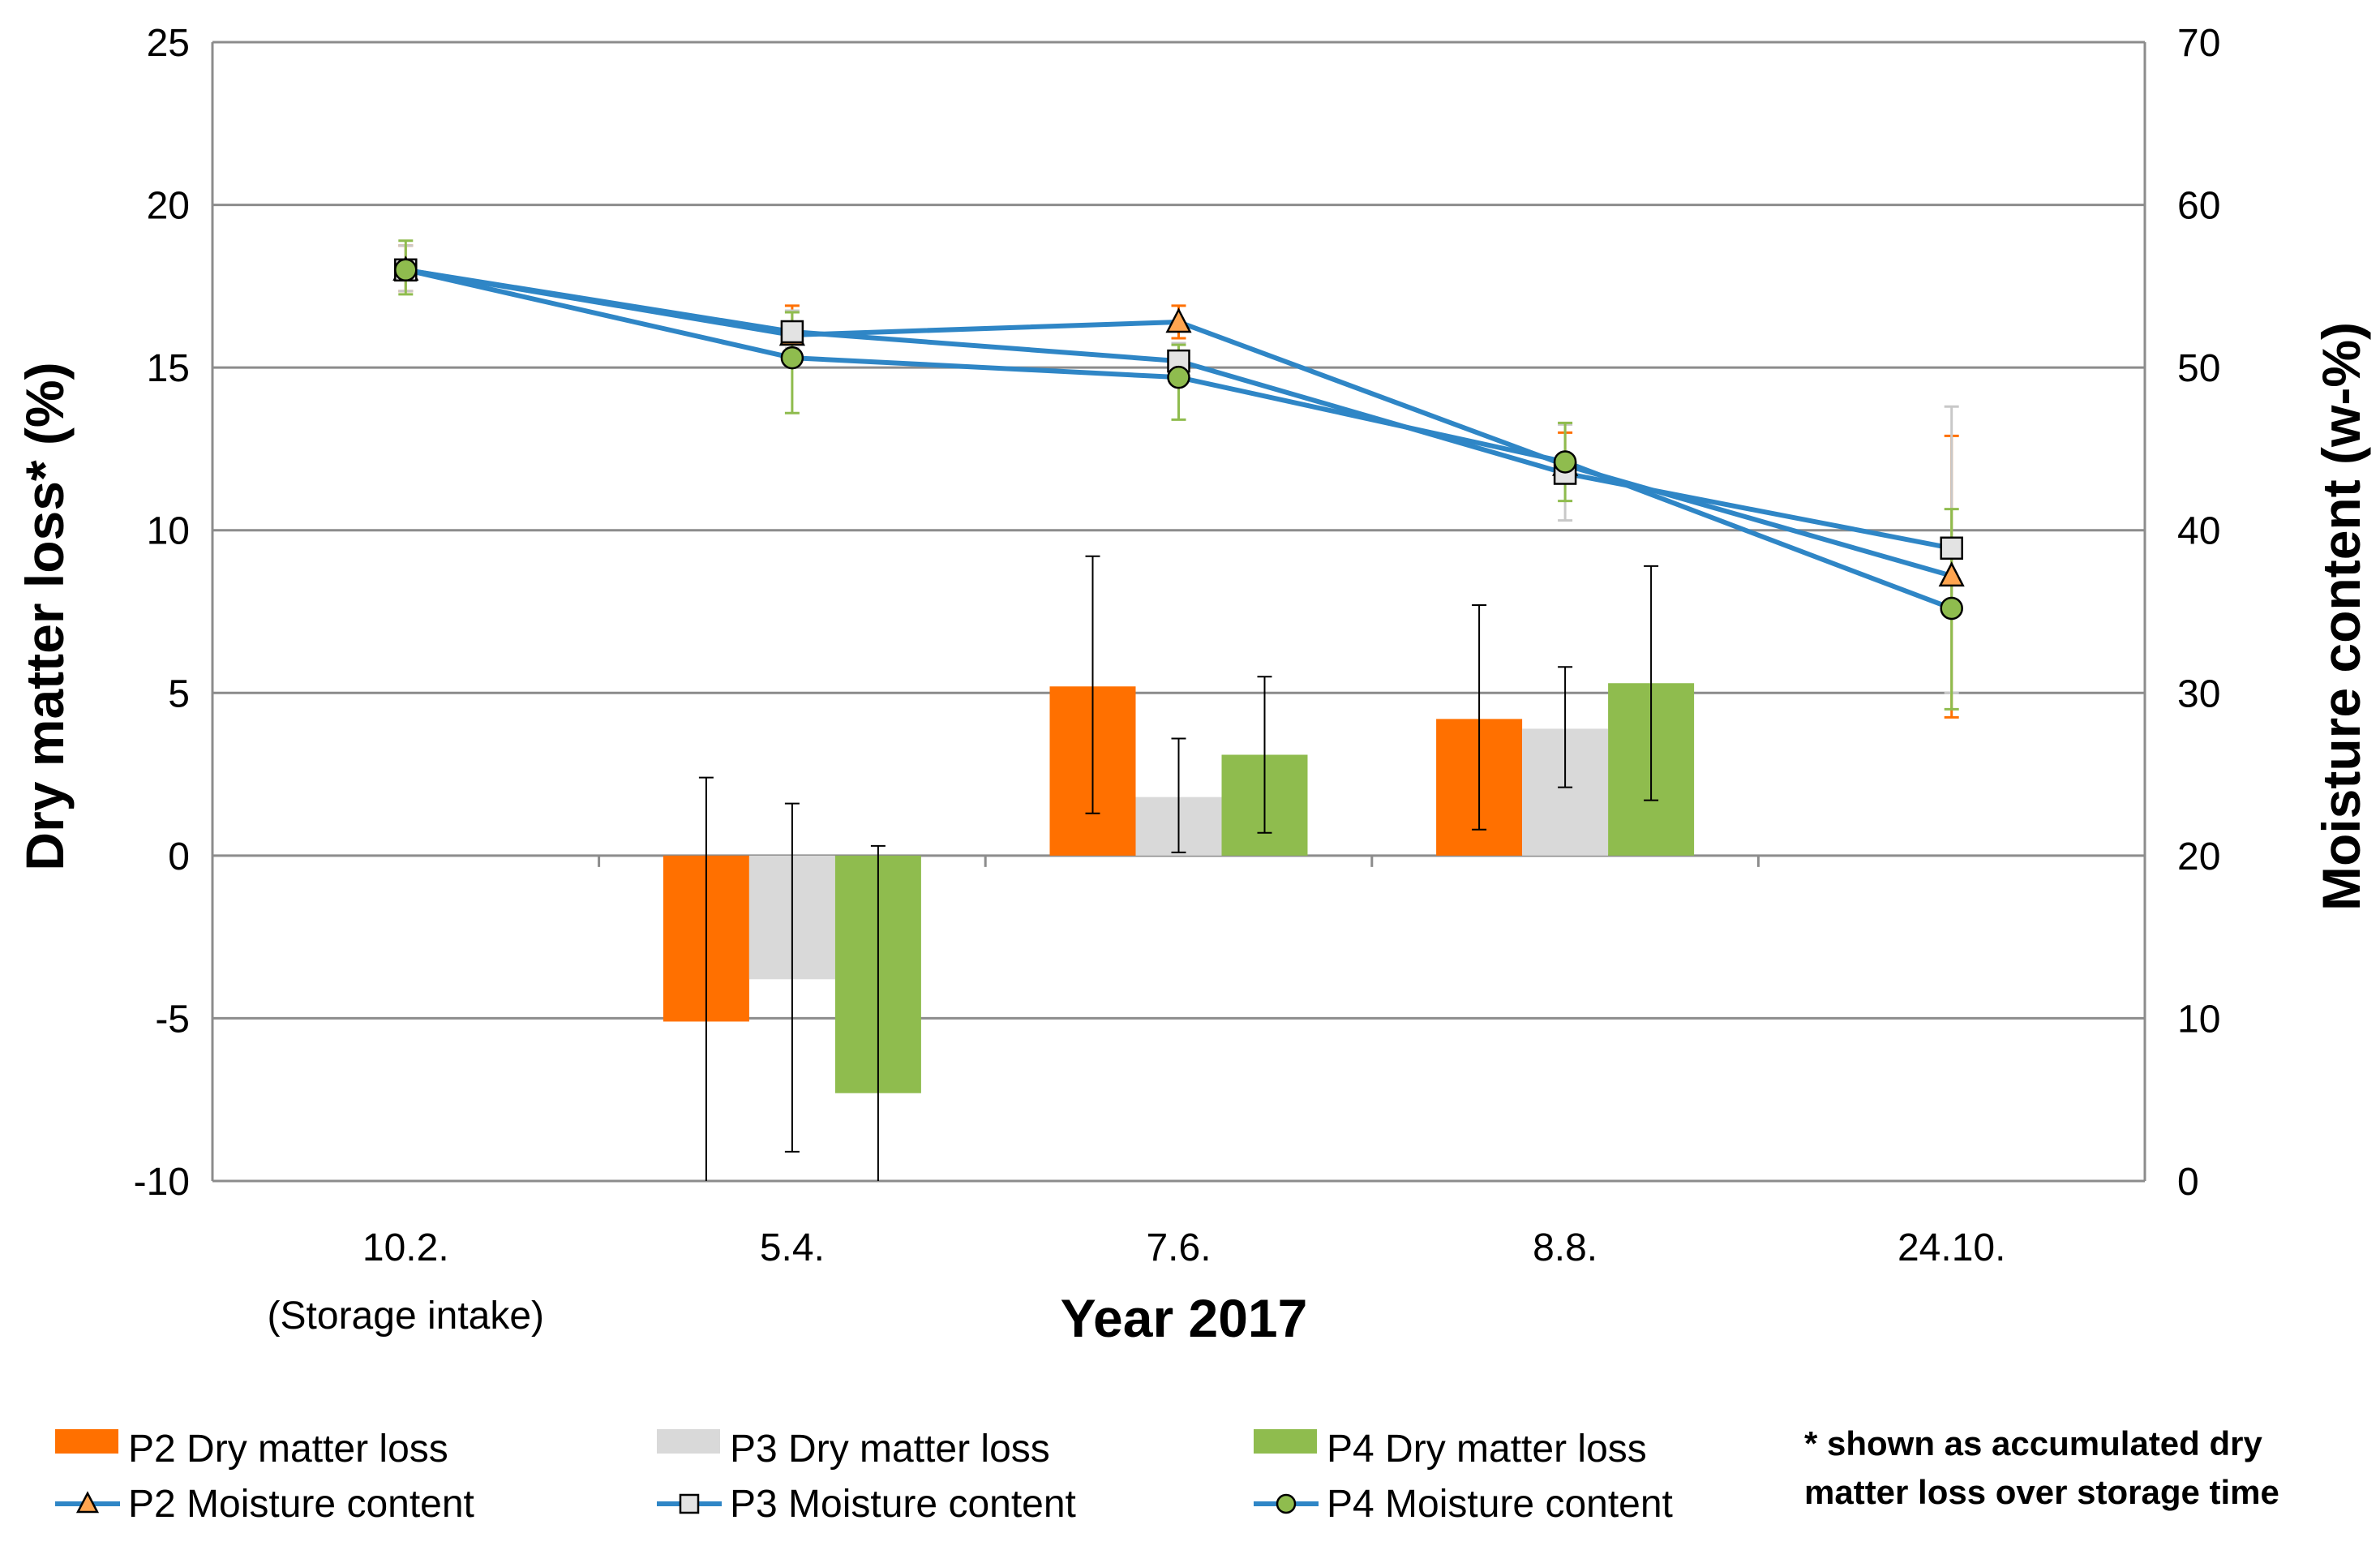 The height and width of the screenshot is (1546, 2380). I want to click on legend-label: P4 Dry matter loss, so click(1487, 1449).